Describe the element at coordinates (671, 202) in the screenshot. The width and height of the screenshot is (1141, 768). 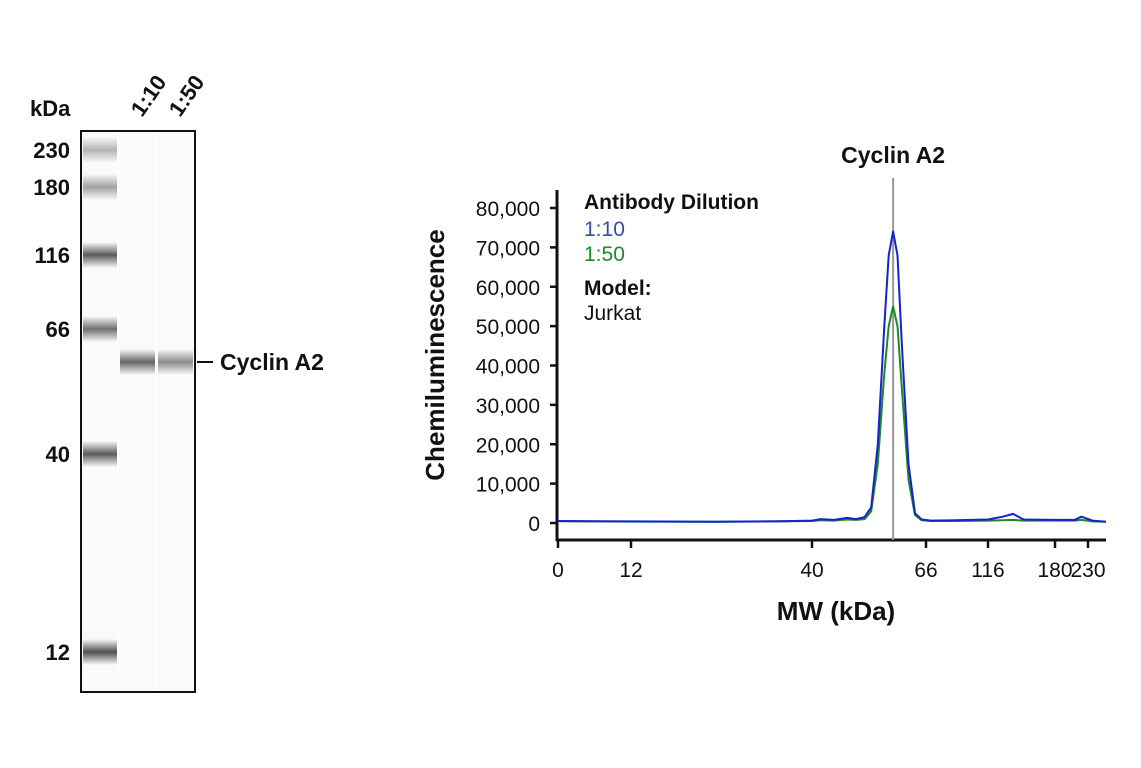
I see `legend-title: Antibody Dilution` at that location.